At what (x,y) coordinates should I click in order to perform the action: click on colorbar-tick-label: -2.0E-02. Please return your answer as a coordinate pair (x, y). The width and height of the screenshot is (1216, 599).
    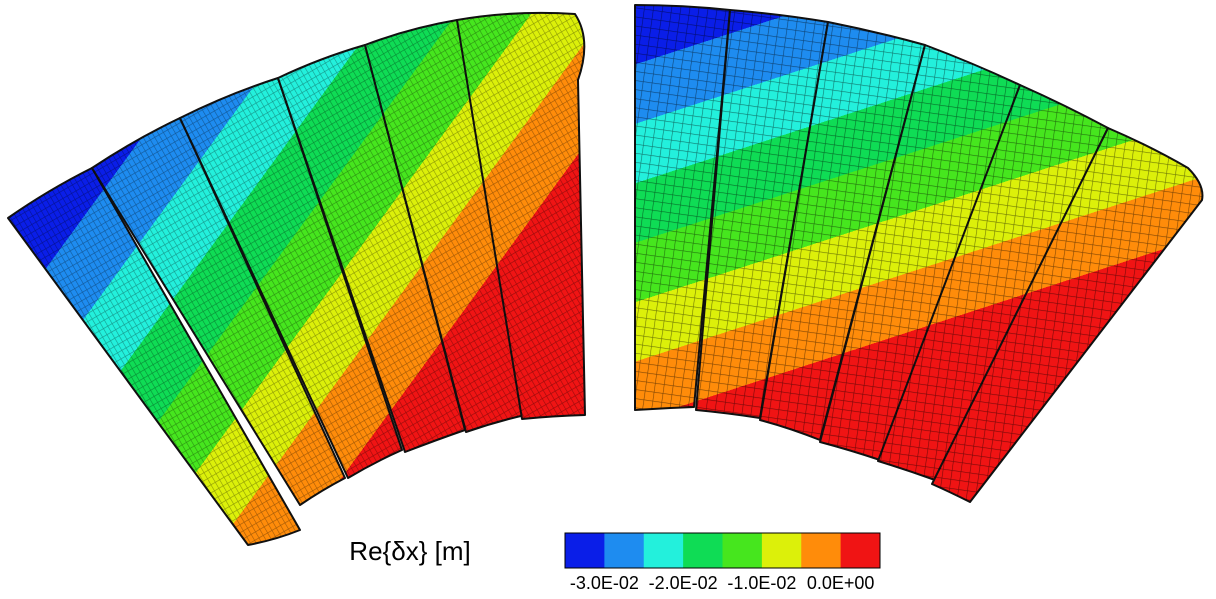
    Looking at the image, I should click on (683, 583).